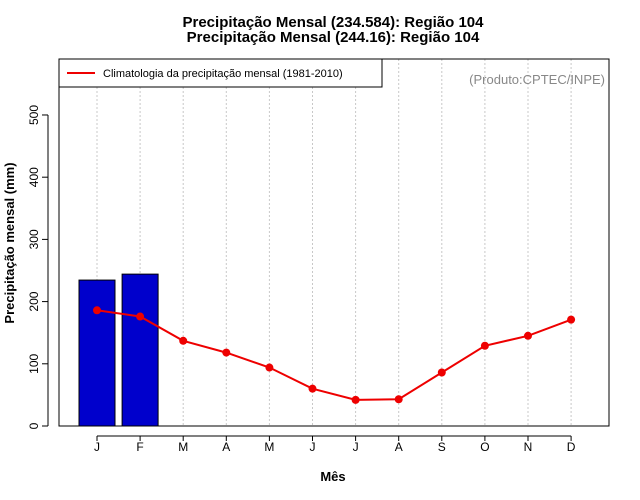 The image size is (640, 500). I want to click on y-tick-label: 100, so click(34, 363).